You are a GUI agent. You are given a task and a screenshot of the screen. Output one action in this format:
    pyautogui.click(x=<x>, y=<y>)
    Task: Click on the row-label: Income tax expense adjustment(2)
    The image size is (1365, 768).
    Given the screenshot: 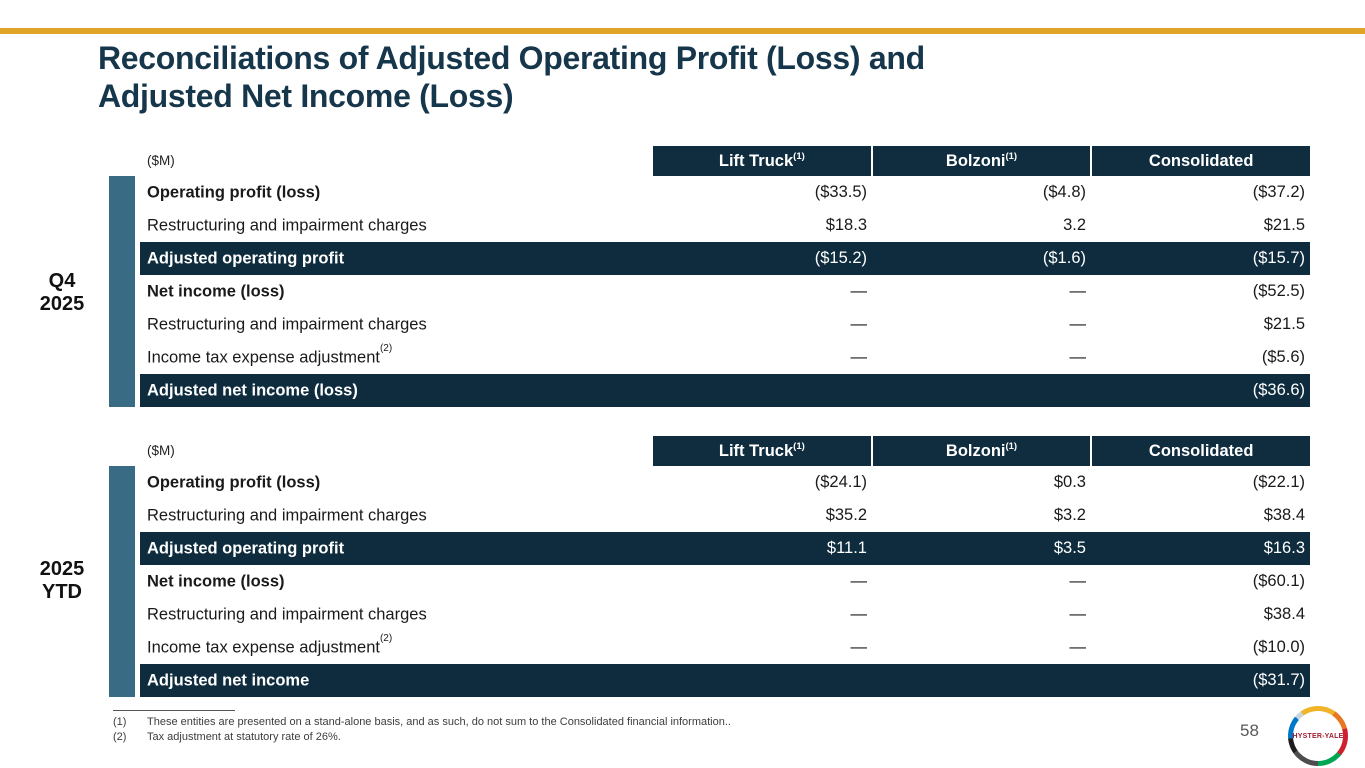 What is the action you would take?
    pyautogui.click(x=270, y=644)
    